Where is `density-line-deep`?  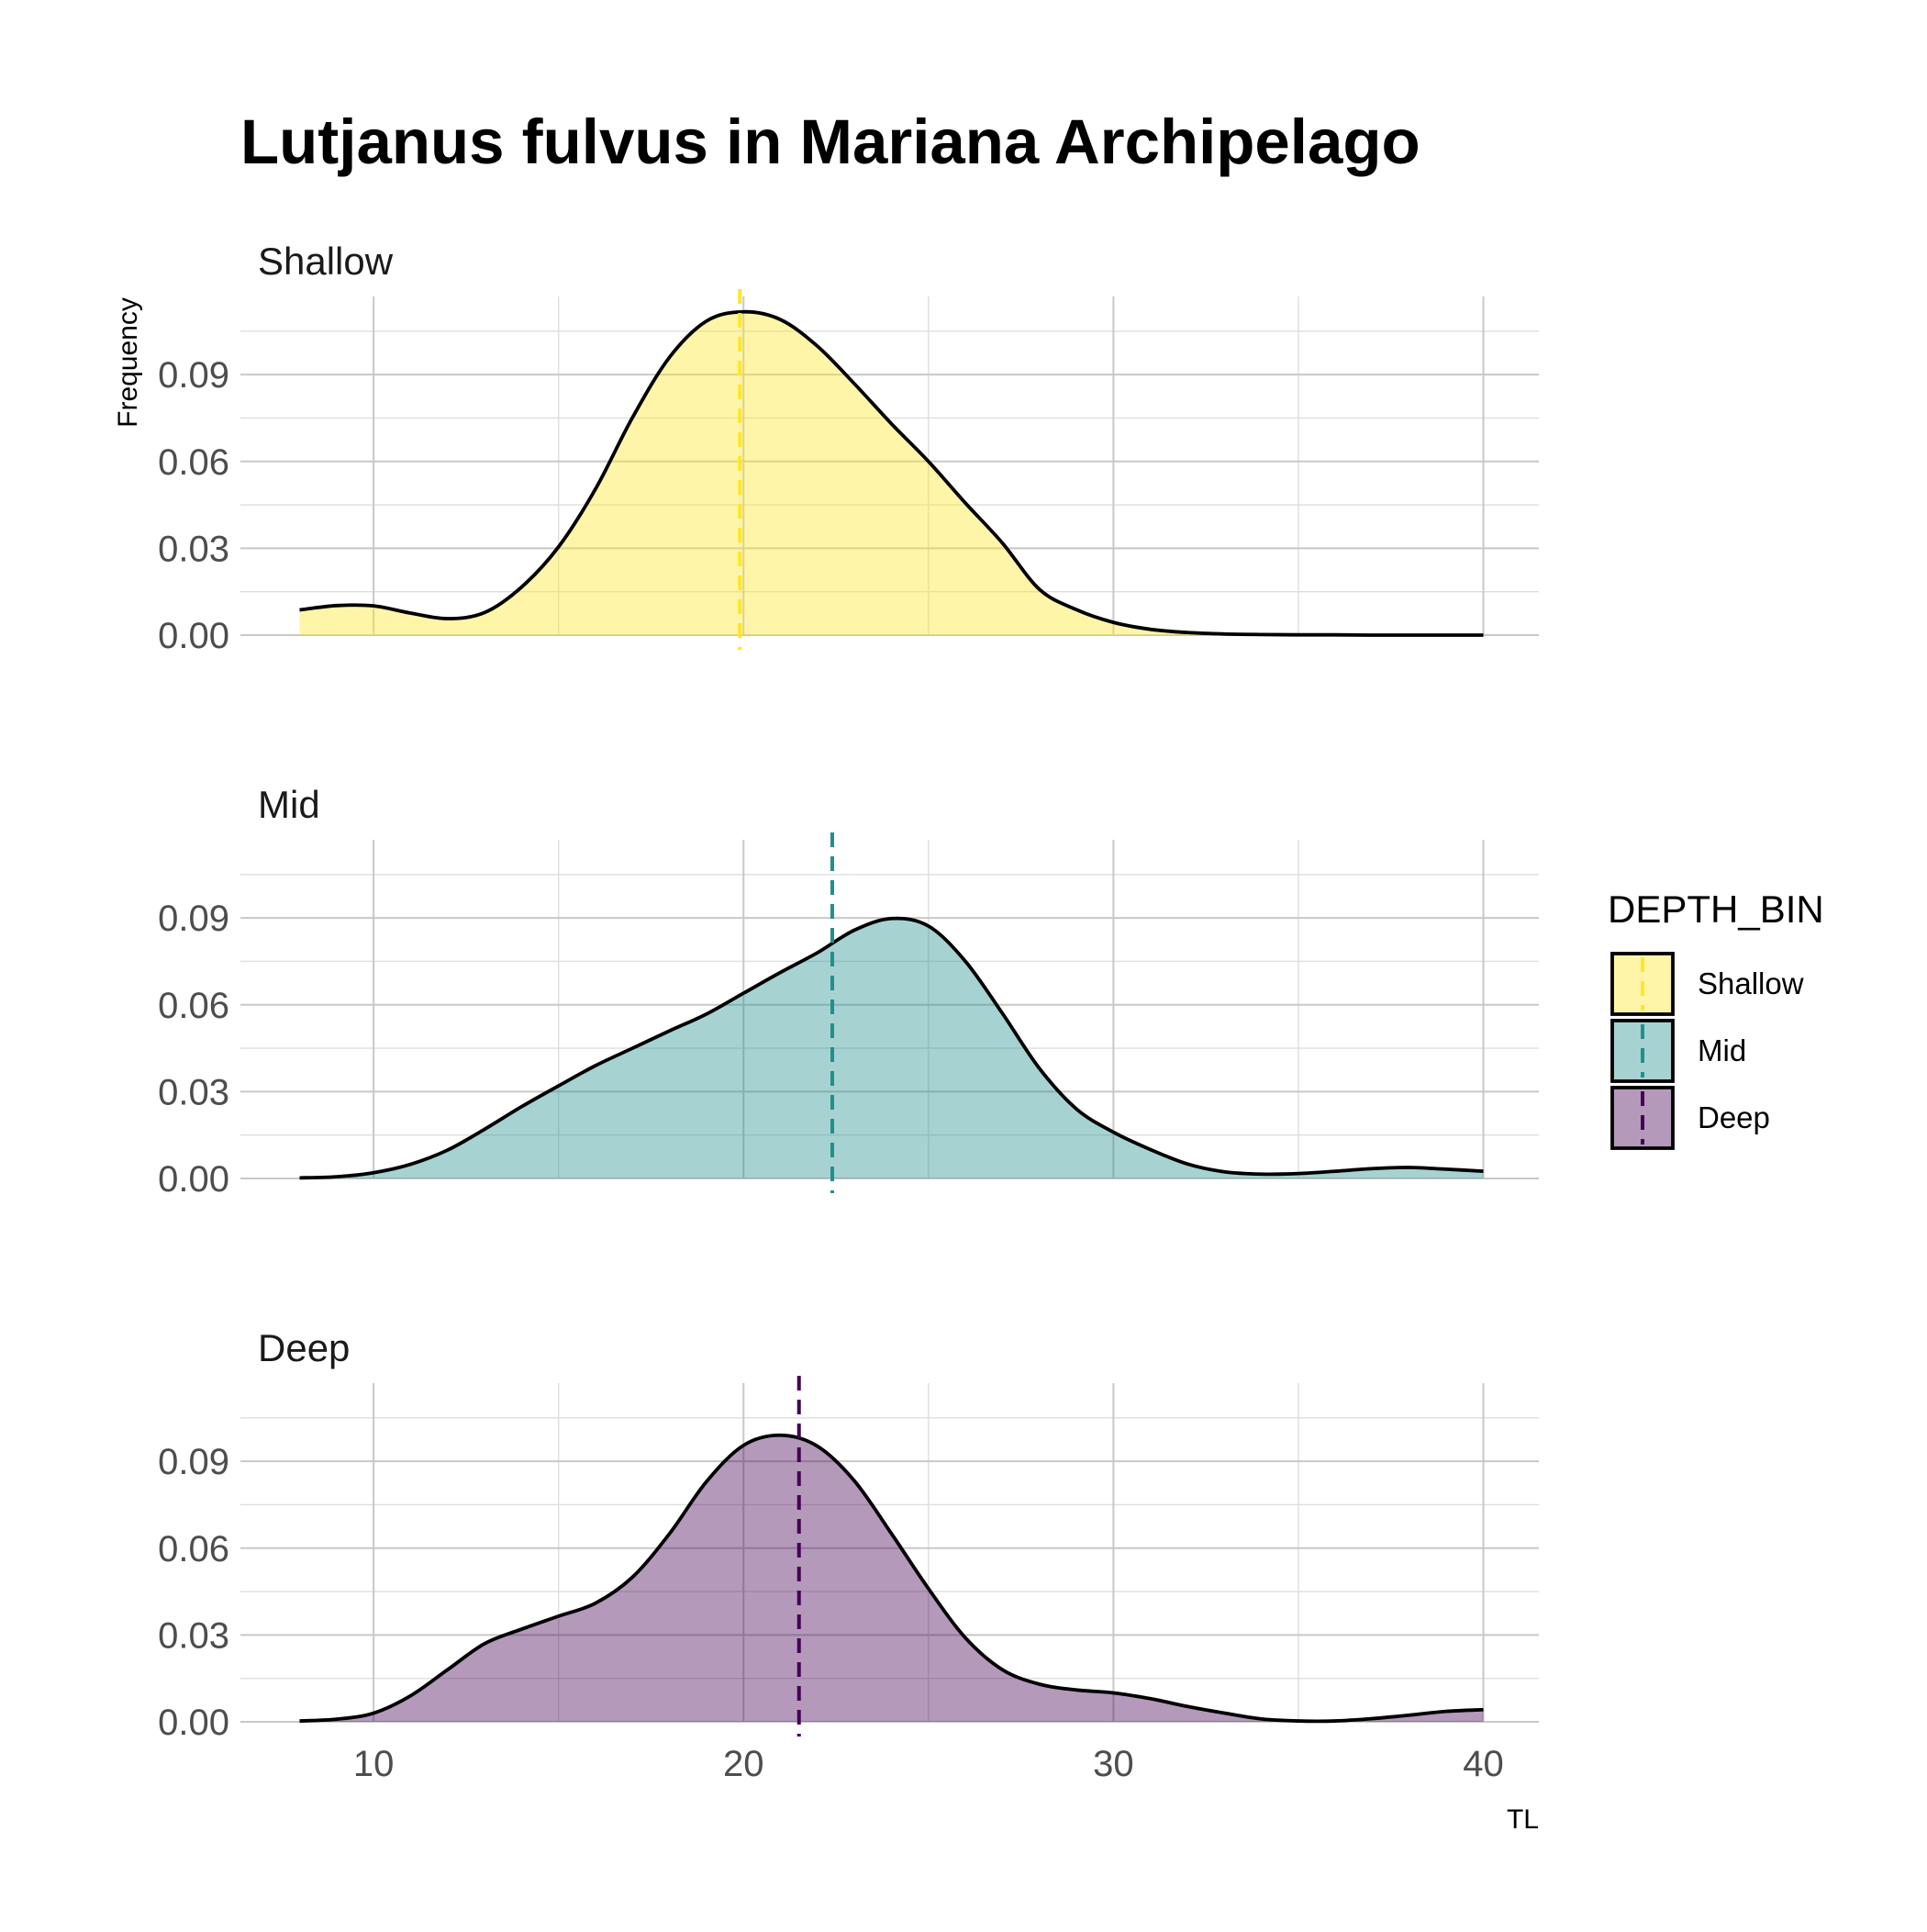
density-line-deep is located at coordinates (891, 1578).